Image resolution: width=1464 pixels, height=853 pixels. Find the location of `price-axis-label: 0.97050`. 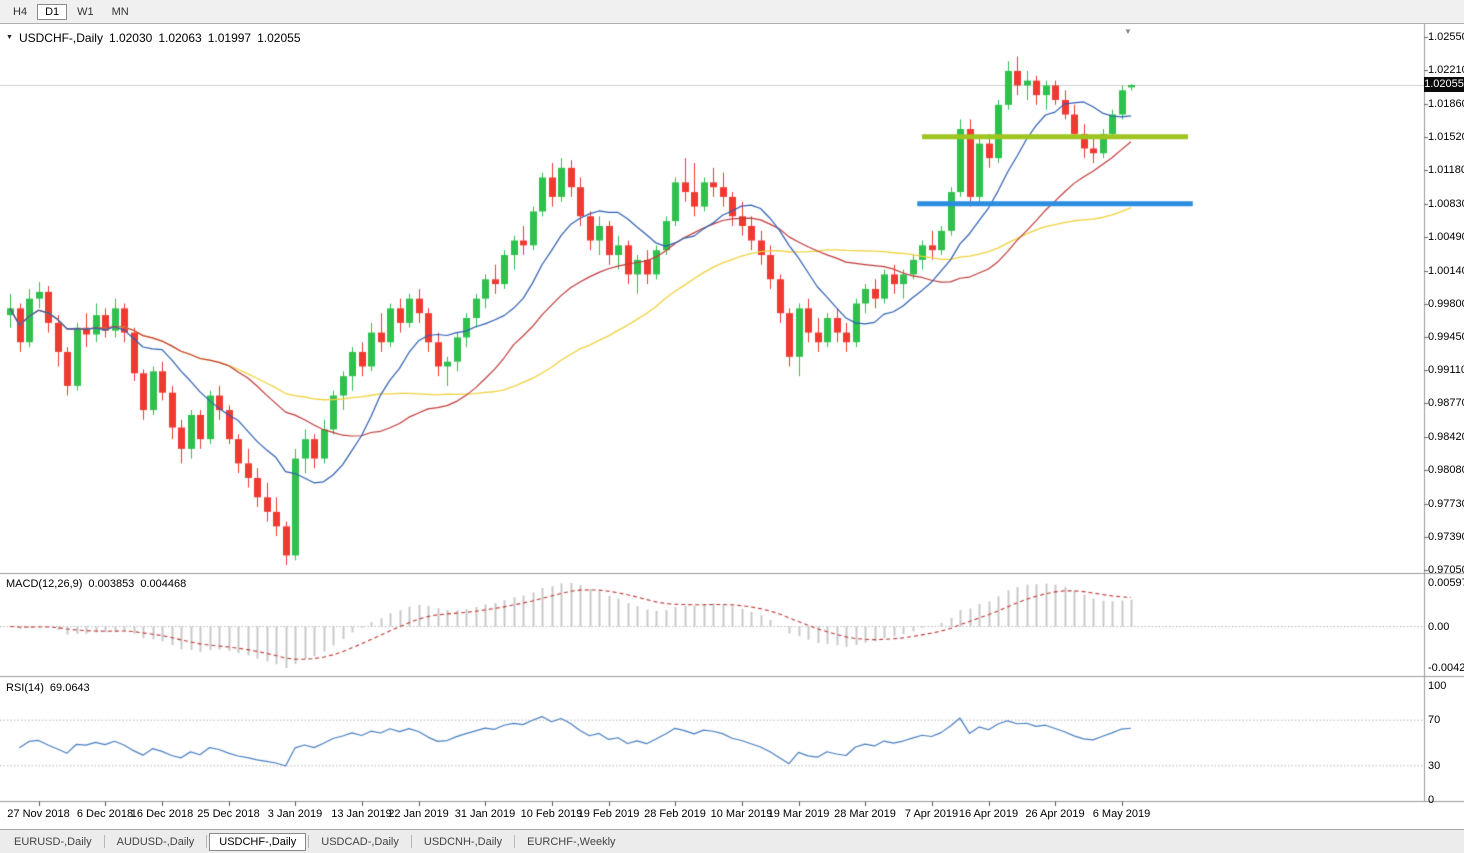

price-axis-label: 0.97050 is located at coordinates (1446, 570).